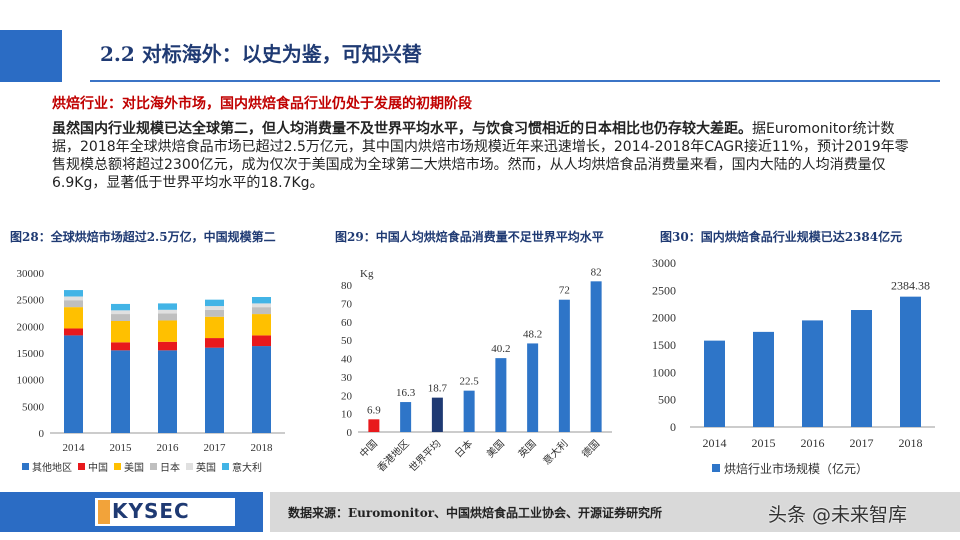 Image resolution: width=960 pixels, height=540 pixels. What do you see at coordinates (392, 455) in the screenshot?
I see `fig29-xtick-label: 香港地区` at bounding box center [392, 455].